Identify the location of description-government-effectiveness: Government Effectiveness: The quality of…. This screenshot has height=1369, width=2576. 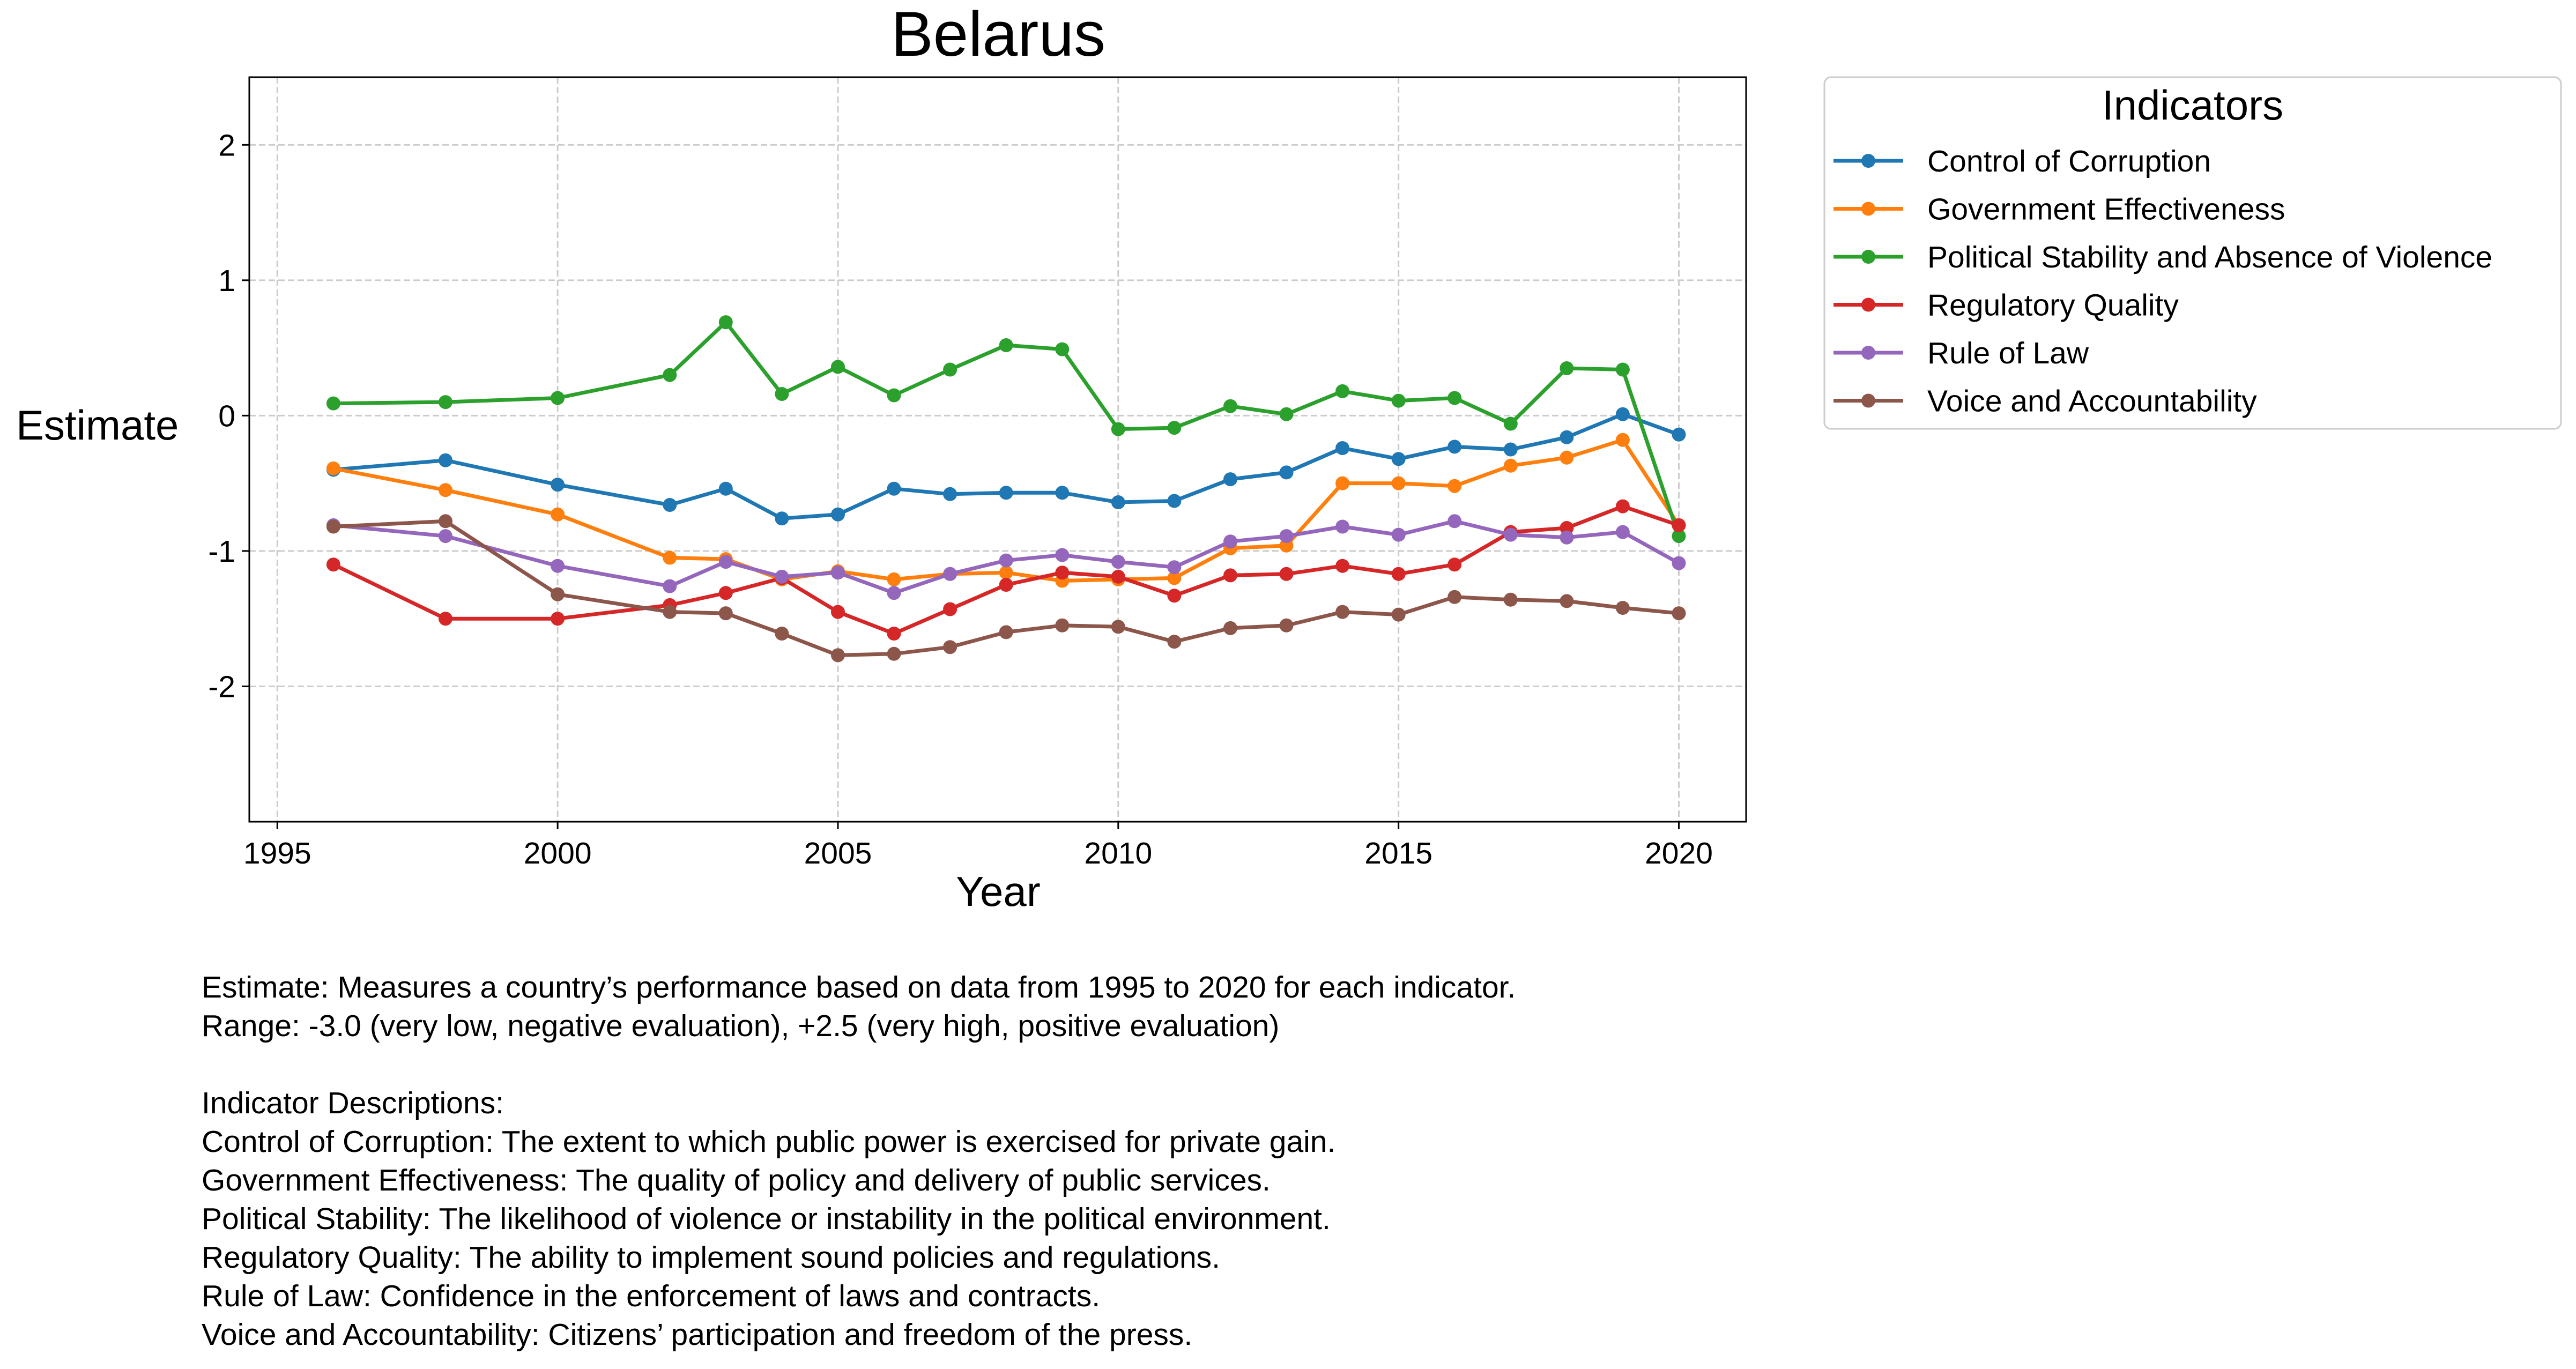
(737, 1180).